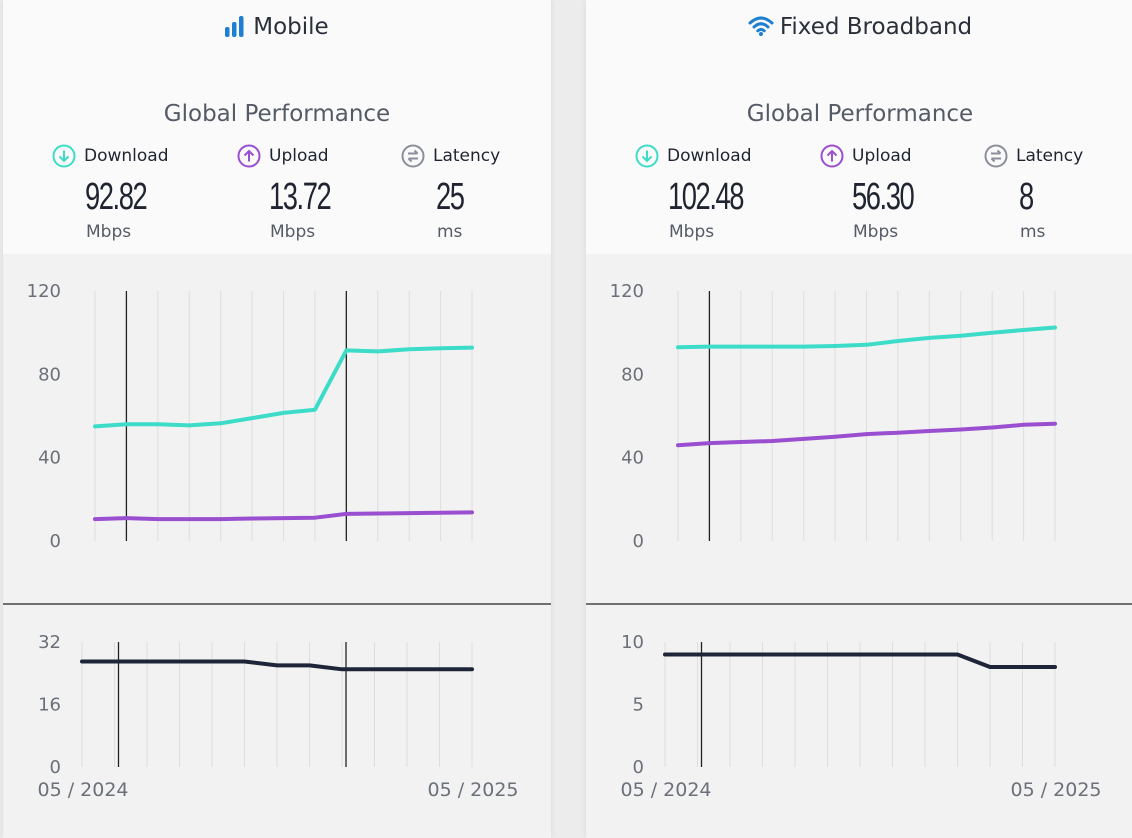 The width and height of the screenshot is (1132, 838). I want to click on upload-value: 13.72, so click(300, 197).